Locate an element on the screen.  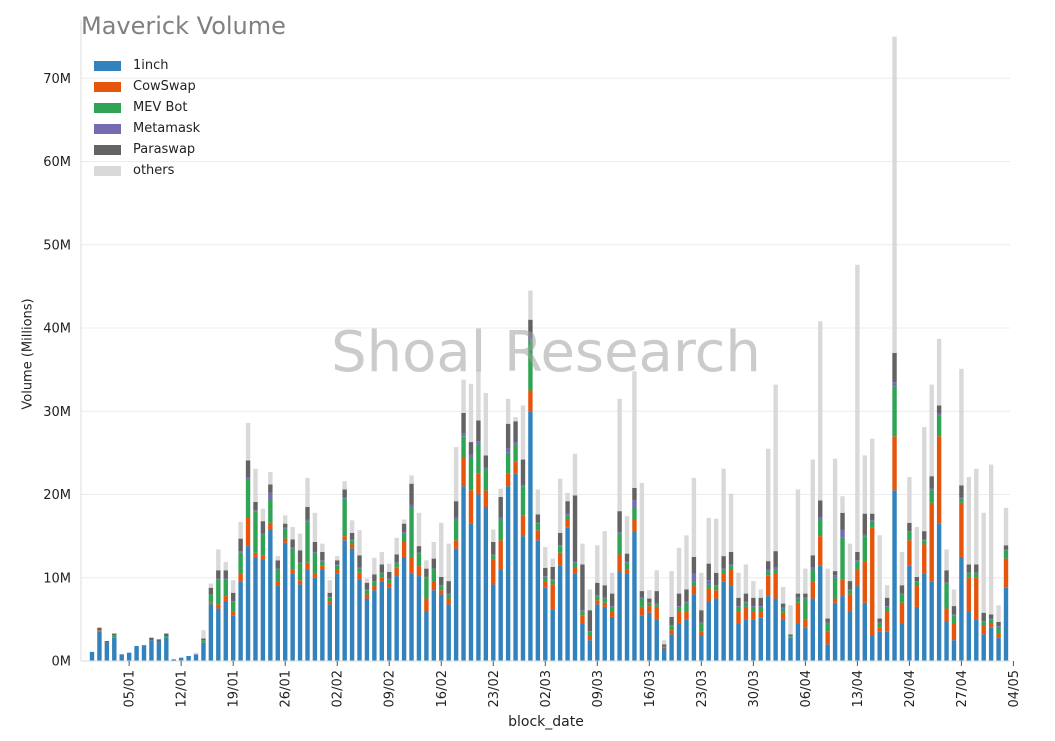
x-tick-label: 12/01 is located at coordinates (182, 688).